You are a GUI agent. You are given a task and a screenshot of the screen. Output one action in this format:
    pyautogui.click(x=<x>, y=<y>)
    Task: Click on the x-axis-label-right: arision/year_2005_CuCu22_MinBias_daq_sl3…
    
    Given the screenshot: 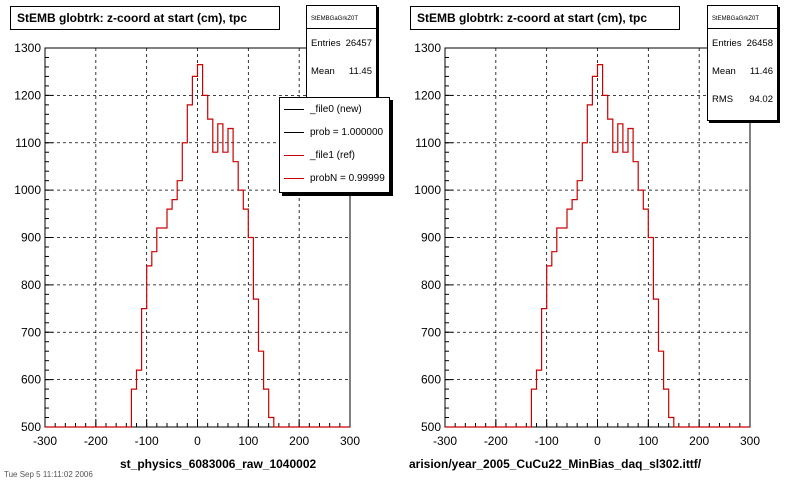 What is the action you would take?
    pyautogui.click(x=555, y=464)
    